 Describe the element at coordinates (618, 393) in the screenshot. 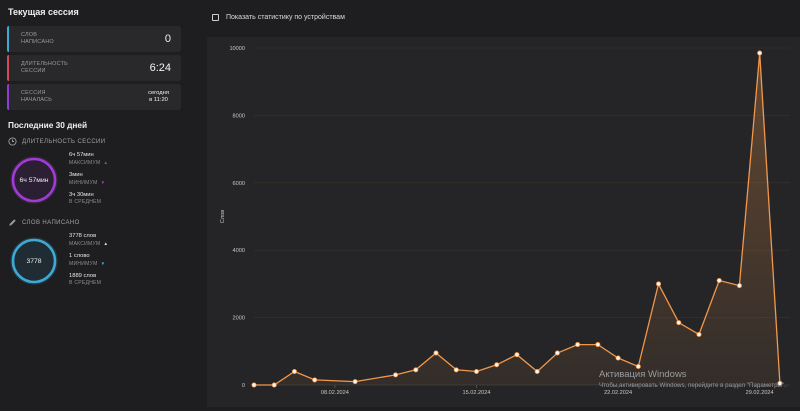

I see `x-tick-label: 22.02.2024` at that location.